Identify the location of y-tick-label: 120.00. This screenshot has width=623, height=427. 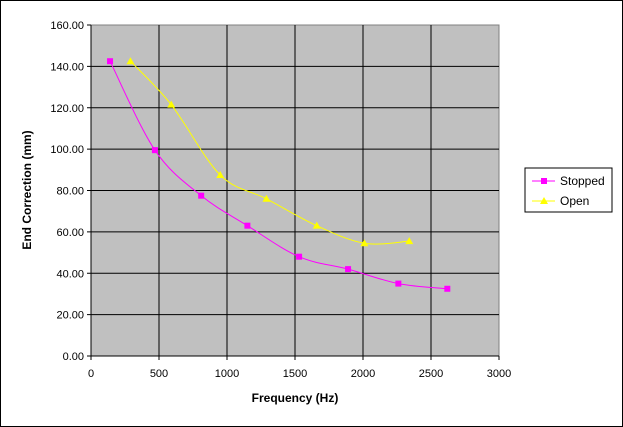
(67, 109).